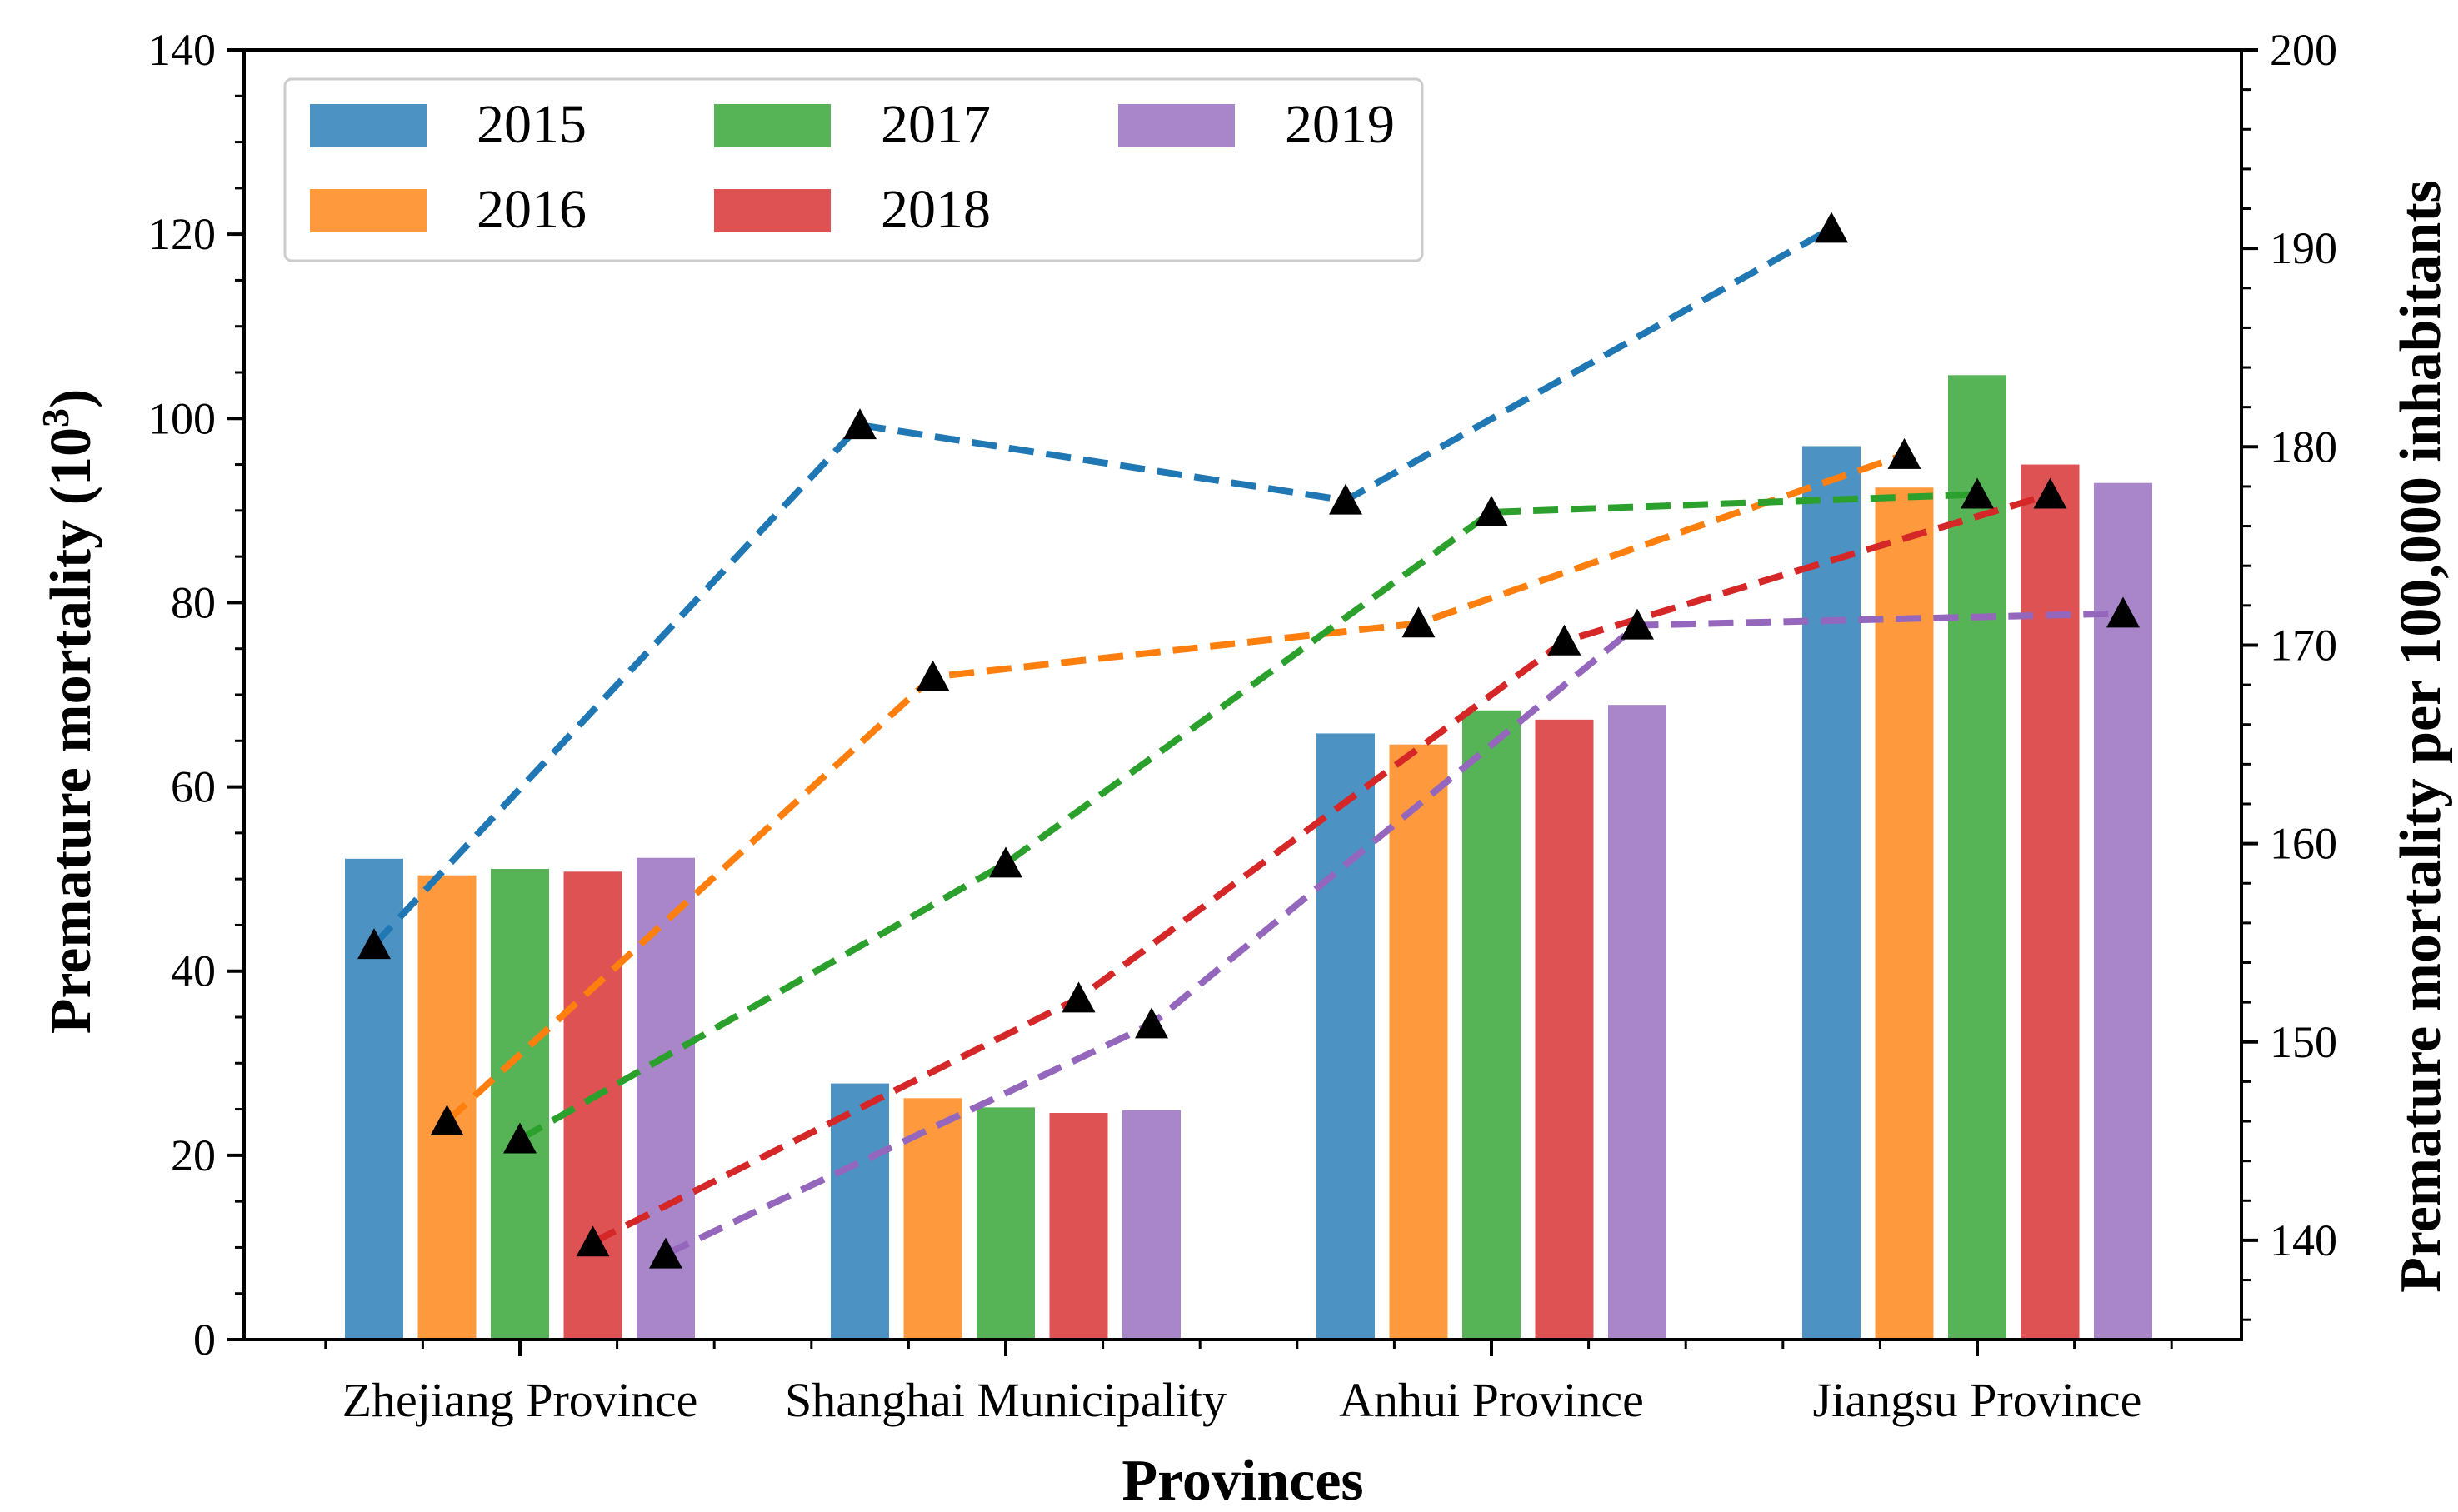 The height and width of the screenshot is (1512, 2458). I want to click on legend-swatch-2017, so click(772, 125).